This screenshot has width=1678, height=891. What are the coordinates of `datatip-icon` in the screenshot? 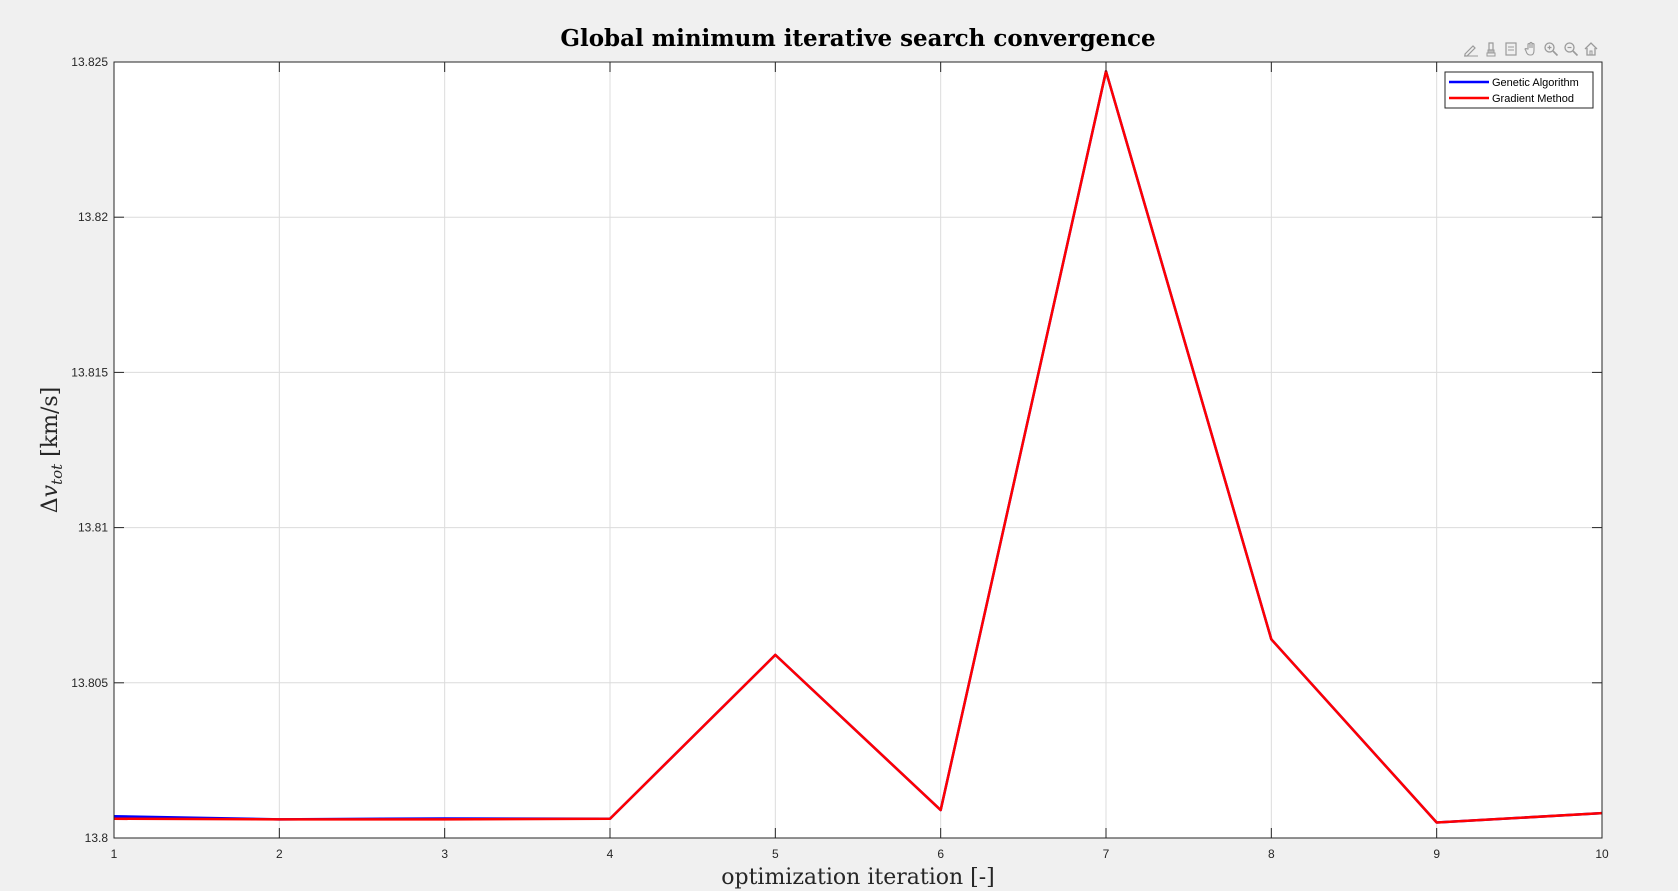 It's located at (1511, 49).